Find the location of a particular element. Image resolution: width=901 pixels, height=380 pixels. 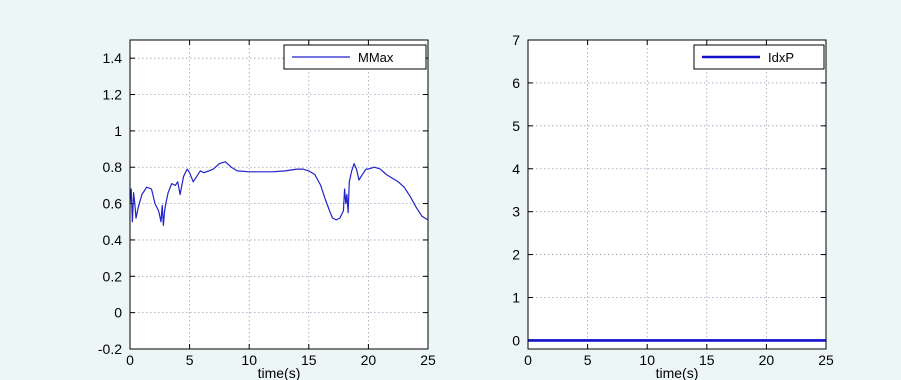

y-tick-label: 0.2 is located at coordinates (113, 276).